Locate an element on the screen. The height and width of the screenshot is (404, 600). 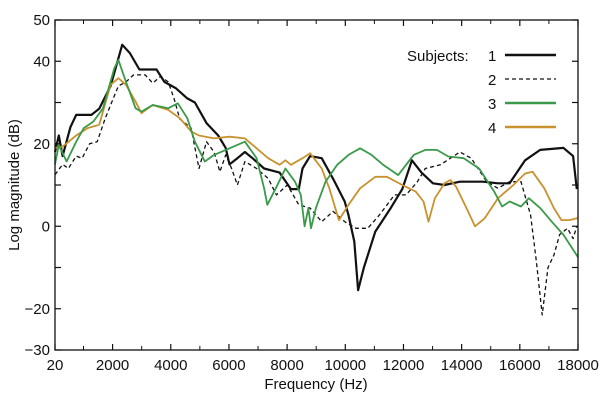
y-tick-label: 20 is located at coordinates (41, 144).